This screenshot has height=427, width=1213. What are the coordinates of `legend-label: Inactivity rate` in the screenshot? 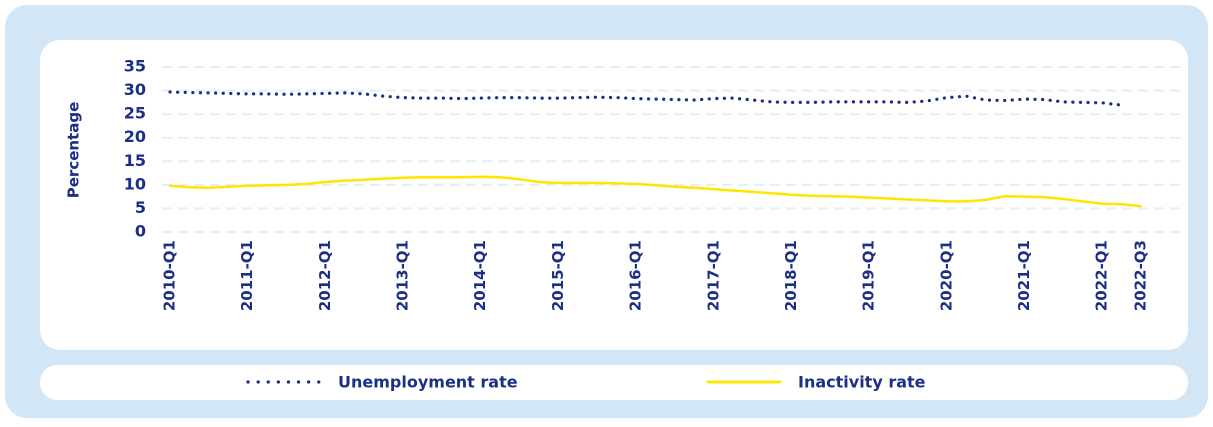 It's located at (862, 382).